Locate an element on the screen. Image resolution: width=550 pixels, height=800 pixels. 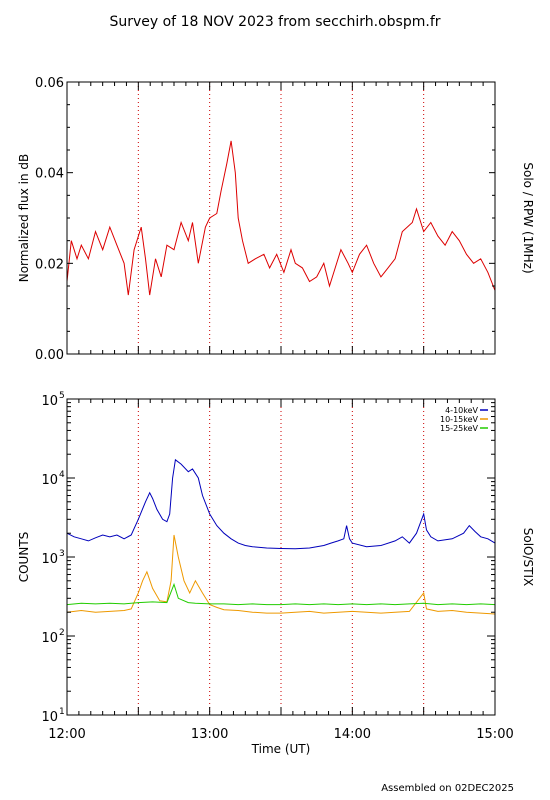
rpw-ytick-label: 0.00 is located at coordinates (49, 355).